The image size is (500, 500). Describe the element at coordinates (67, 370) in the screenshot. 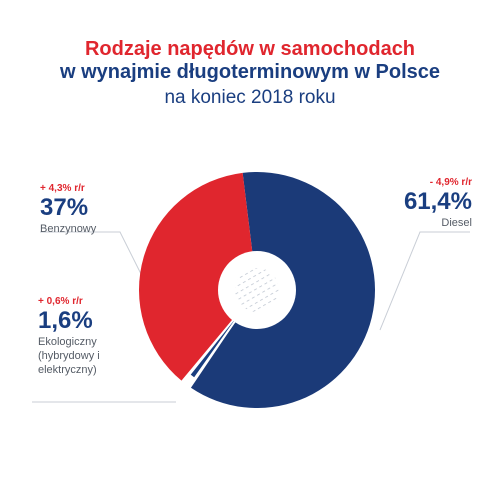

I see `eko-name-3: elektryczny)` at that location.